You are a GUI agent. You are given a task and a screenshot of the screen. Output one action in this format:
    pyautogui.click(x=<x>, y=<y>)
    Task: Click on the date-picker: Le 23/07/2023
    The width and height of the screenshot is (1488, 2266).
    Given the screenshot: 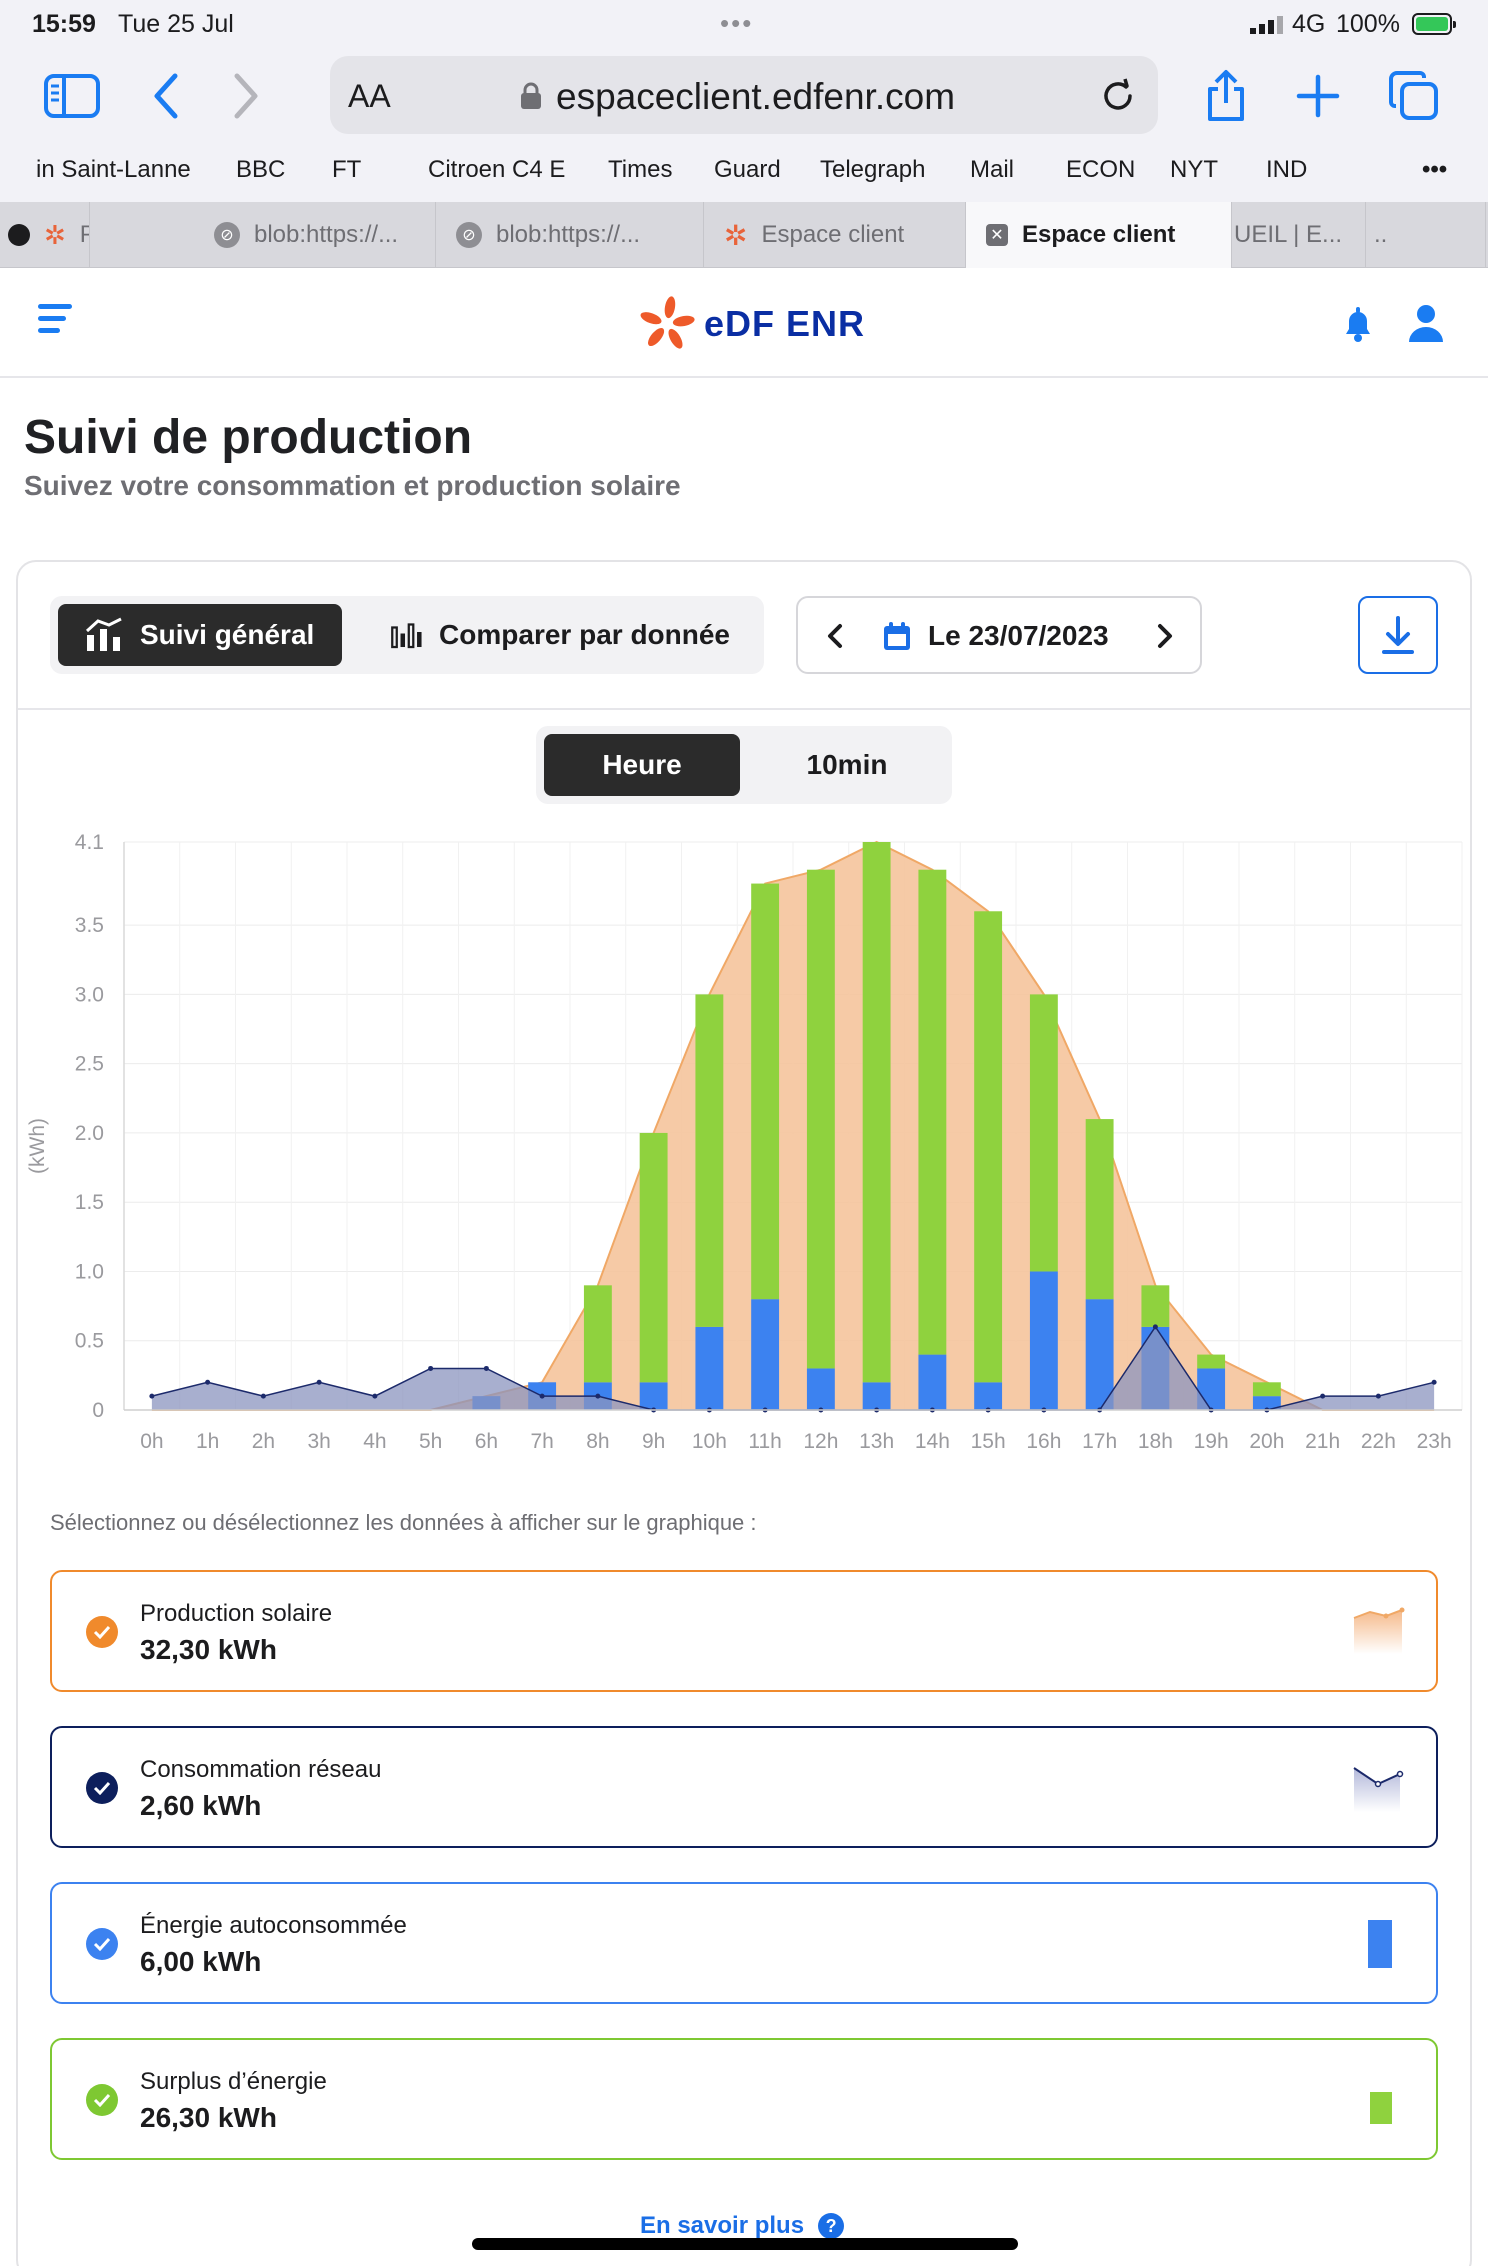 What is the action you would take?
    pyautogui.click(x=999, y=635)
    